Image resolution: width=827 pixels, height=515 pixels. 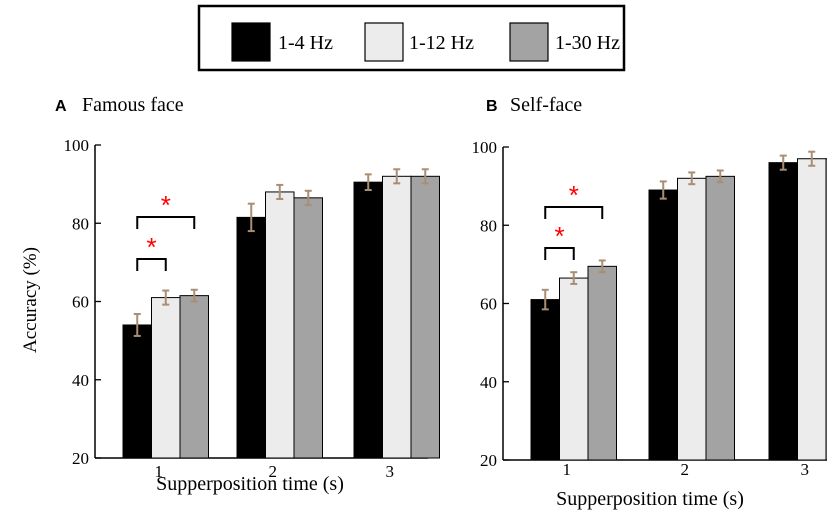 What do you see at coordinates (80, 223) in the screenshot?
I see `panel-a-y-tick-label: 80` at bounding box center [80, 223].